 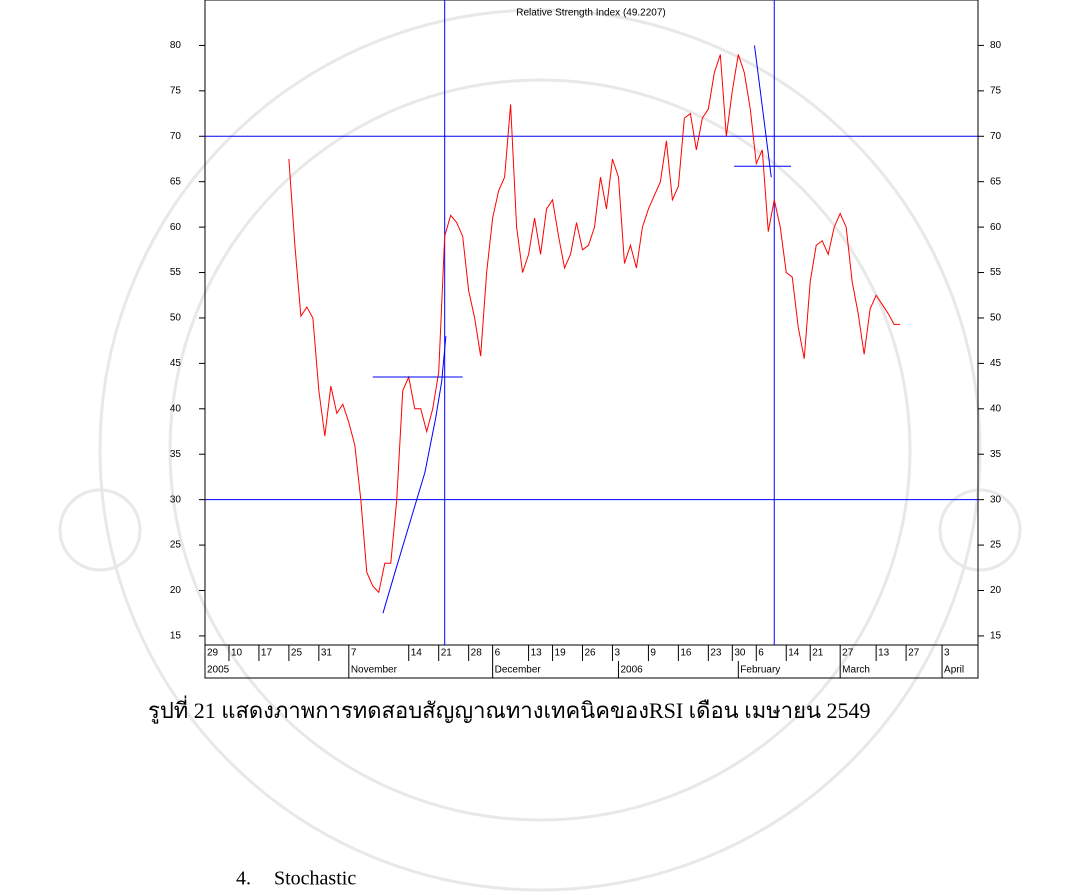 What do you see at coordinates (686, 653) in the screenshot?
I see `x-tick-label: 16` at bounding box center [686, 653].